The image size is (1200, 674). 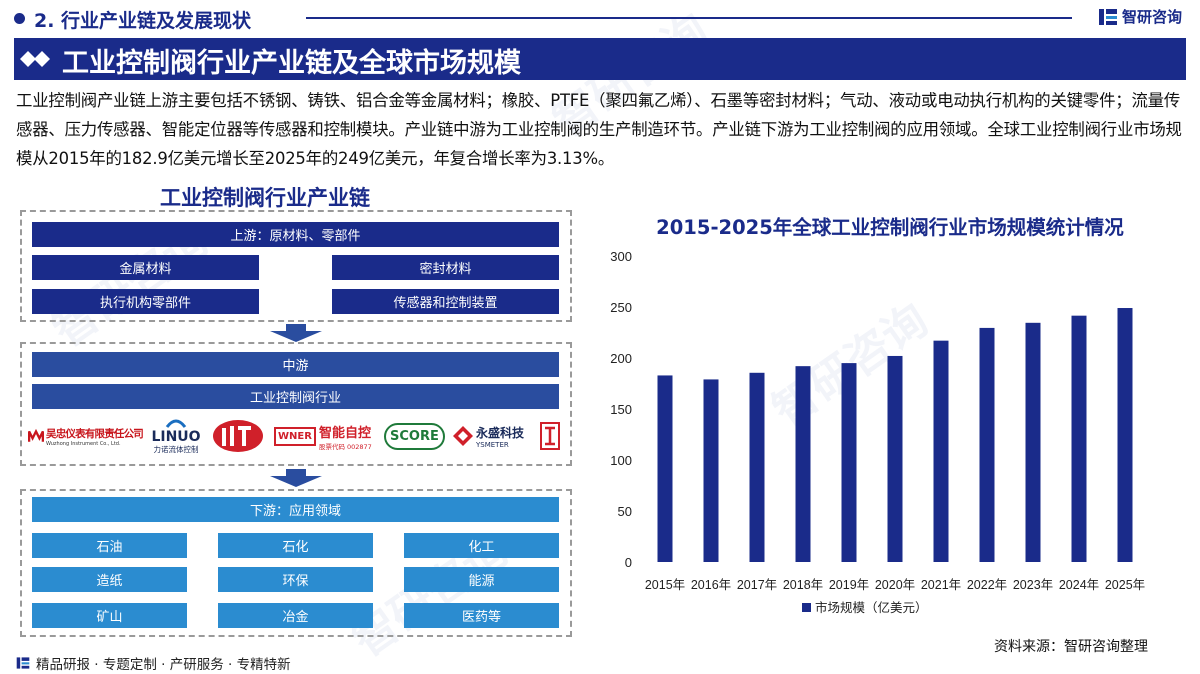 What do you see at coordinates (621, 256) in the screenshot?
I see `y-tick-label: 300` at bounding box center [621, 256].